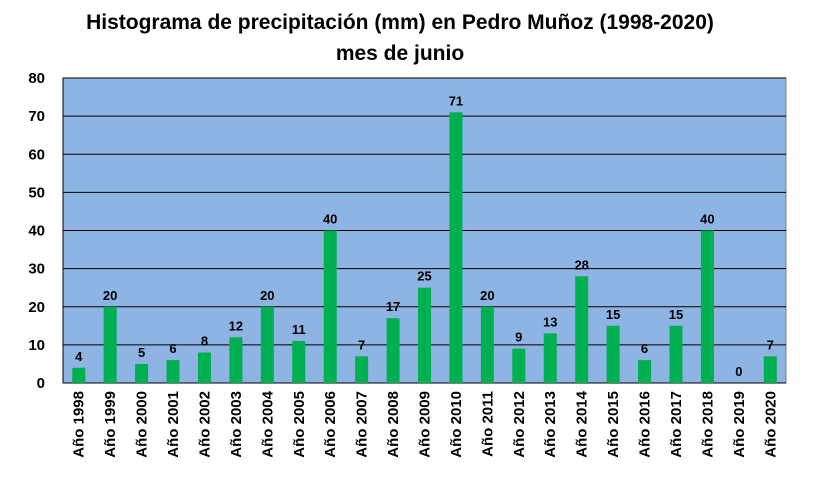 The image size is (819, 491). I want to click on y-tick-label: 20, so click(36, 307).